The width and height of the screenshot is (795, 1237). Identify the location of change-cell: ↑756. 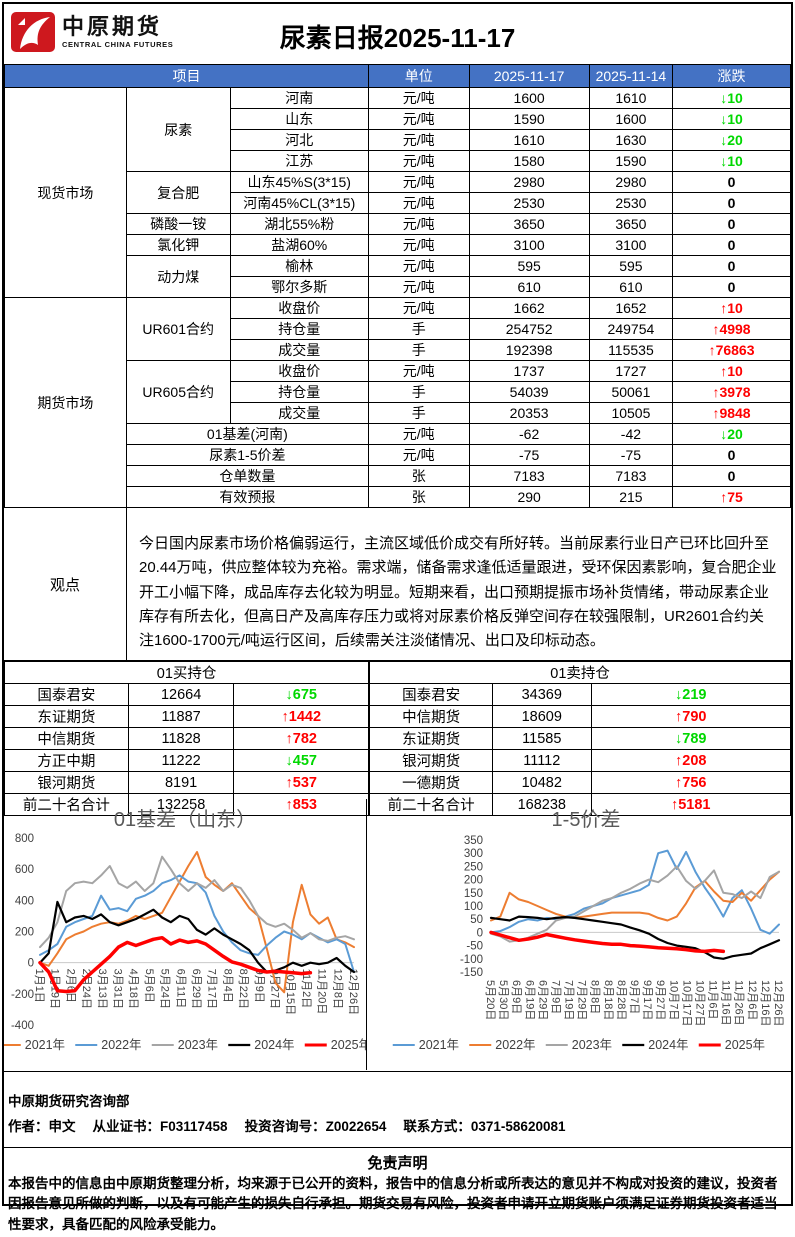
(690, 782).